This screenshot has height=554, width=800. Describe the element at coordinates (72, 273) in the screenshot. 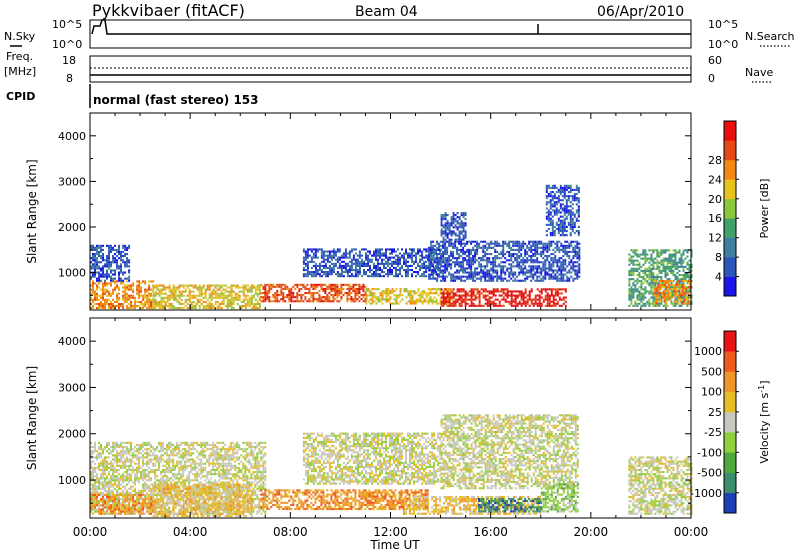

I see `y-tick-label: 1000` at that location.